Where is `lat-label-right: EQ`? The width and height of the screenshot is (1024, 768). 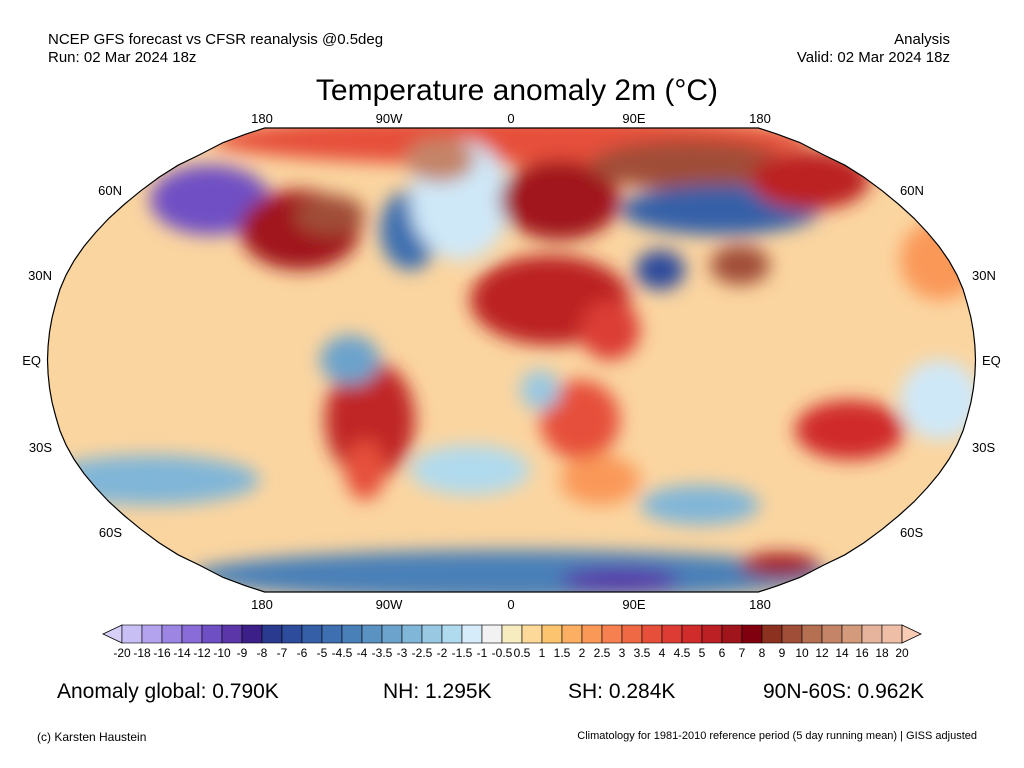
lat-label-right: EQ is located at coordinates (991, 360).